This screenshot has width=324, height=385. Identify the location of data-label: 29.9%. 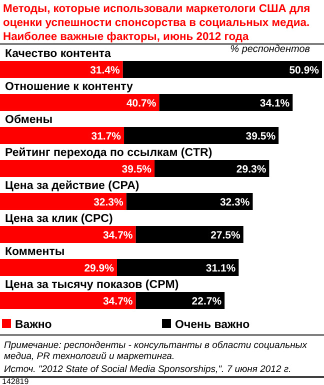
(99, 268).